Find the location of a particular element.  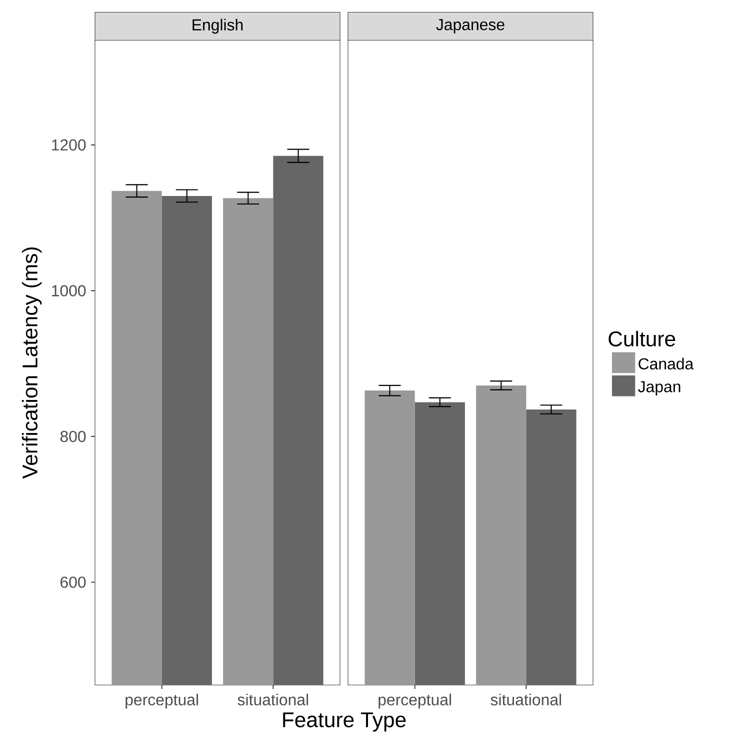

y-axis-title: Verification Latency (ms) is located at coordinates (32, 363).